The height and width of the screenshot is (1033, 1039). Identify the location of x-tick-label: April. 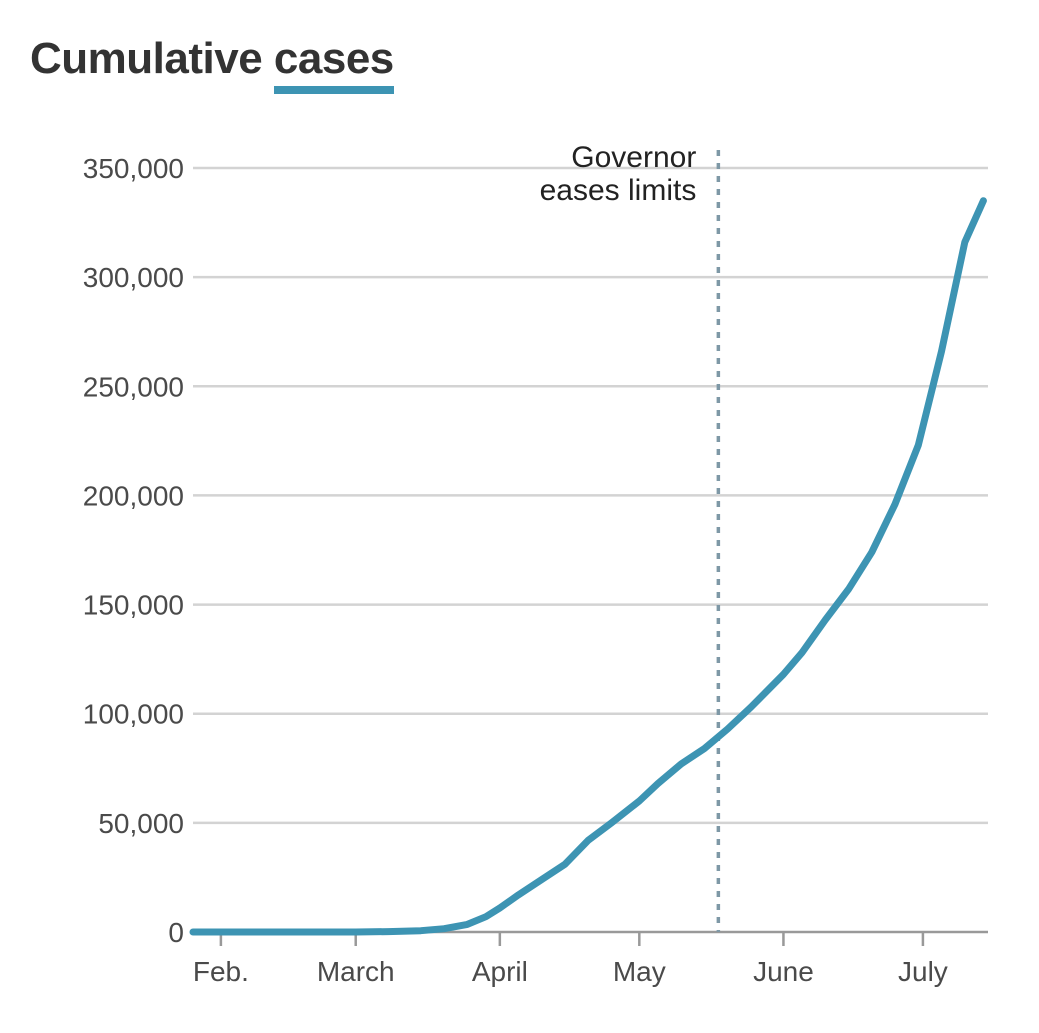
(500, 971).